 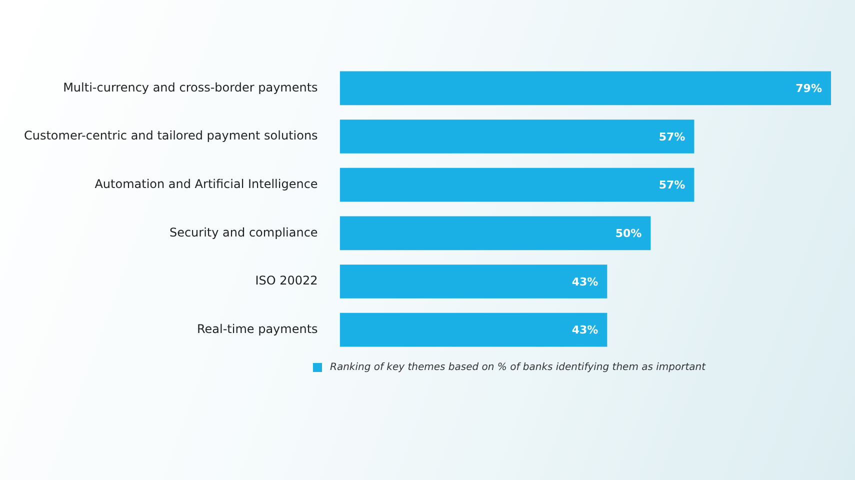 What do you see at coordinates (286, 281) in the screenshot?
I see `y-tick-label: ISO 20022` at bounding box center [286, 281].